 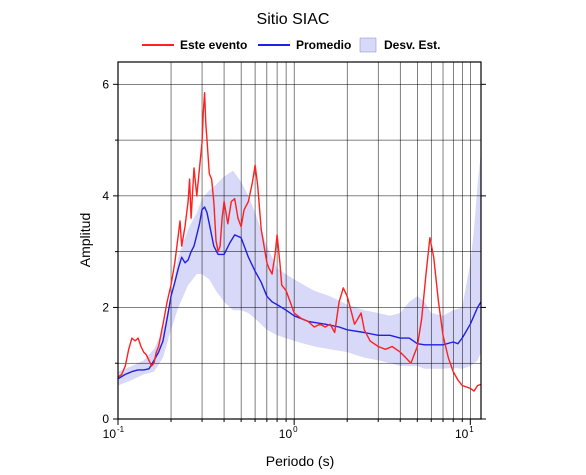 What do you see at coordinates (368, 45) in the screenshot?
I see `legend-swatch-std` at bounding box center [368, 45].